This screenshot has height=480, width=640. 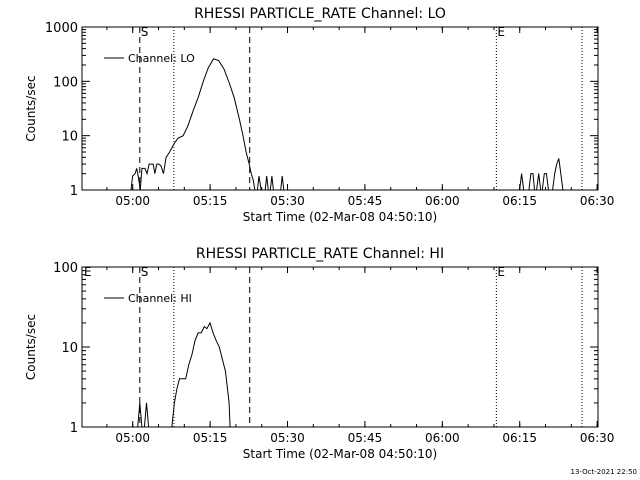 What do you see at coordinates (145, 32) in the screenshot?
I see `panel-1-marker-label-0: S` at bounding box center [145, 32].